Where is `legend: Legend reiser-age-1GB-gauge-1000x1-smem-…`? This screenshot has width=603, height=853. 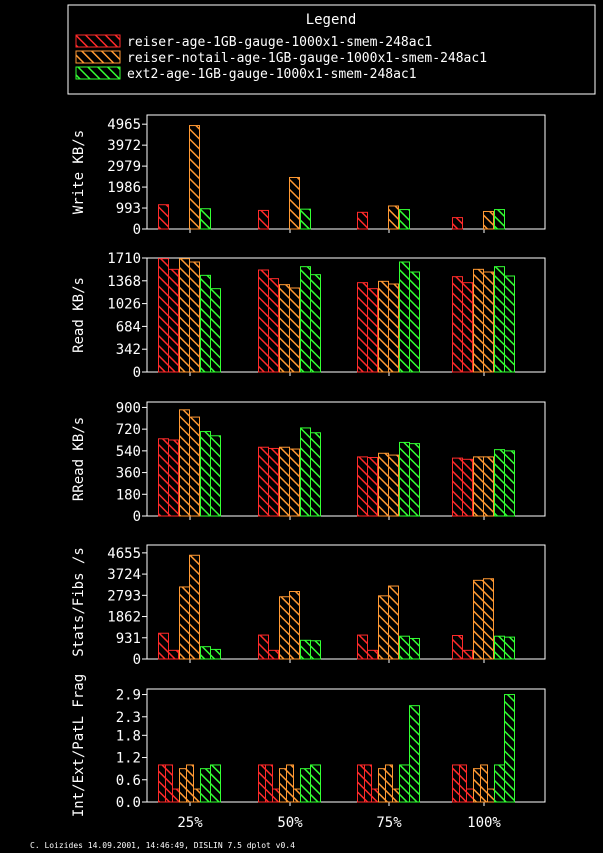 legend: Legend reiser-age-1GB-gauge-1000x1-smem-… is located at coordinates (331, 49).